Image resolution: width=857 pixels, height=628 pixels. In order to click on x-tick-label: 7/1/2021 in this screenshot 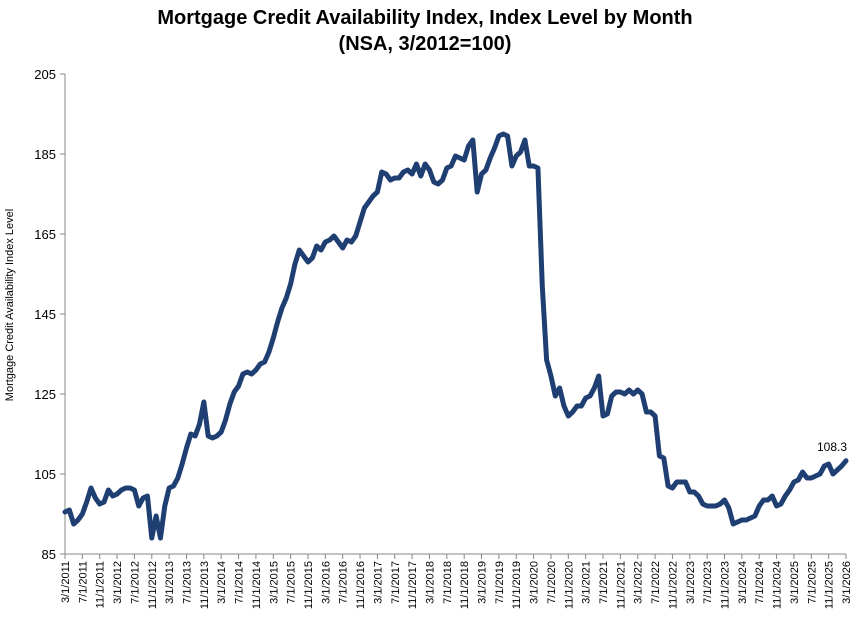, I will do `click(604, 582)`.